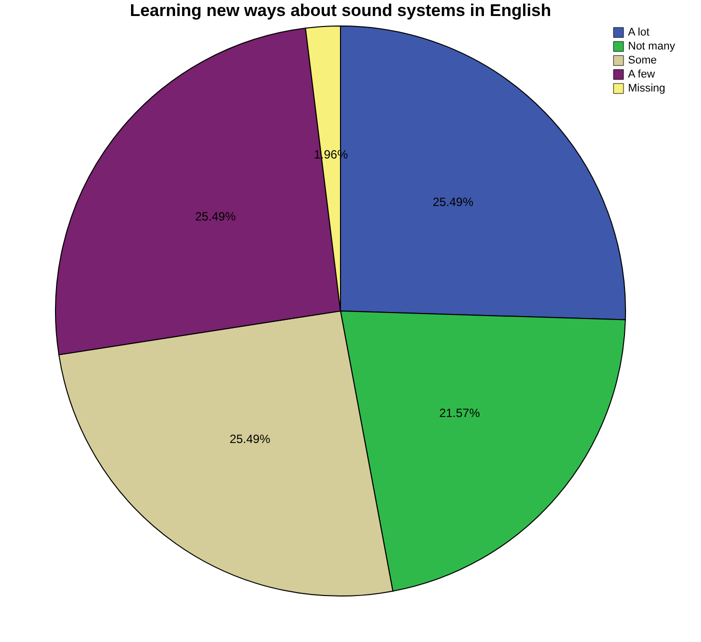 Image resolution: width=701 pixels, height=642 pixels. Describe the element at coordinates (641, 74) in the screenshot. I see `legend-label: A few` at that location.